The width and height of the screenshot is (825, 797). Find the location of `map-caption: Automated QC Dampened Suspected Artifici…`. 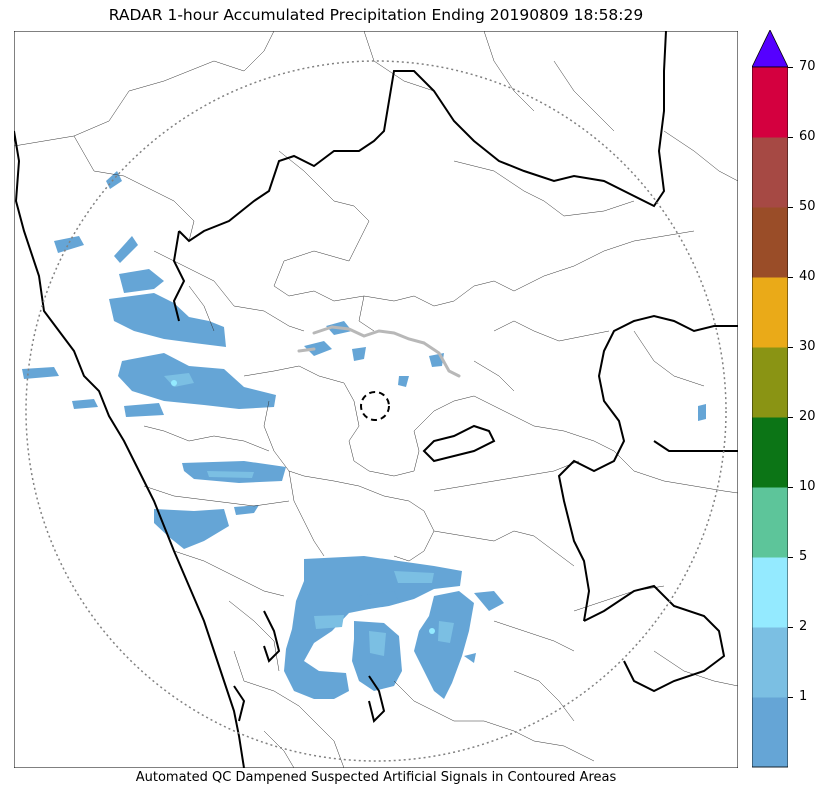

map-caption: Automated QC Dampened Suspected Artifici… is located at coordinates (376, 777).